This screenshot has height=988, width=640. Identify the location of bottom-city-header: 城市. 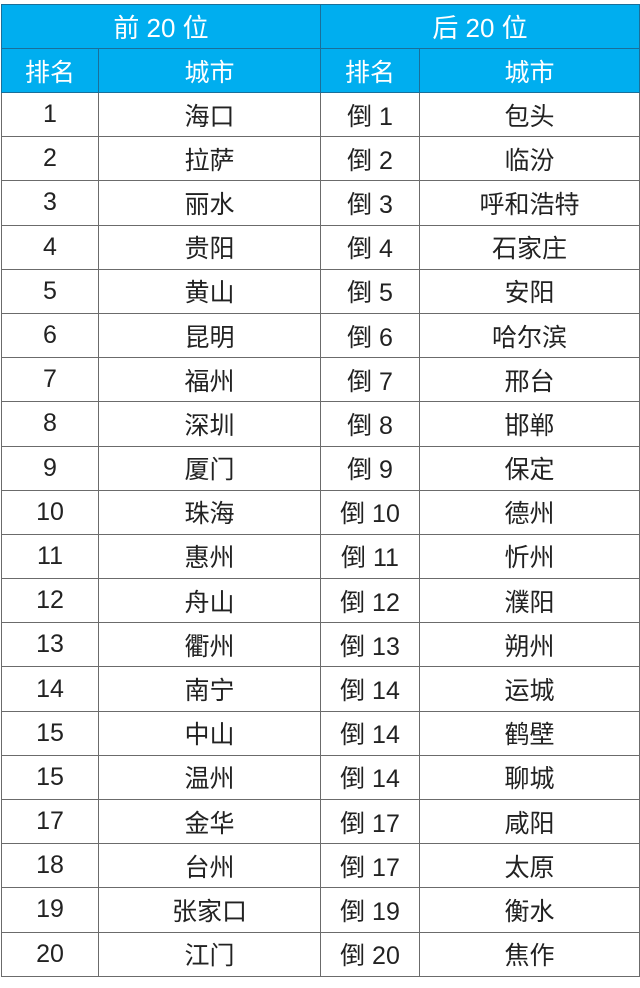
(529, 70).